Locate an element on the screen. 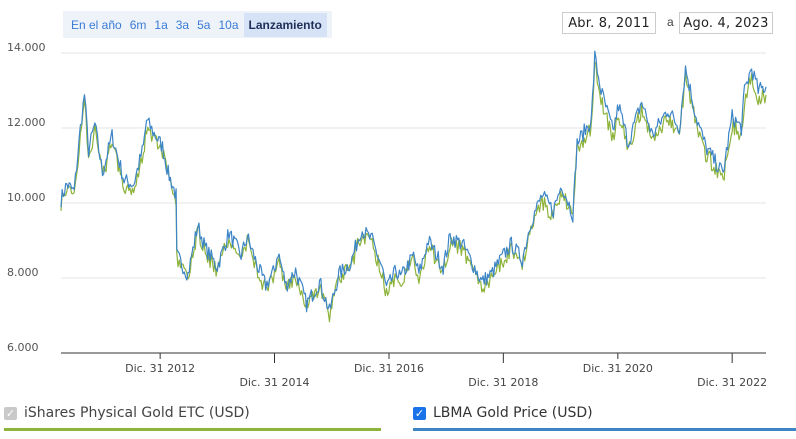  y-tick-label: 6.000 is located at coordinates (23, 347).